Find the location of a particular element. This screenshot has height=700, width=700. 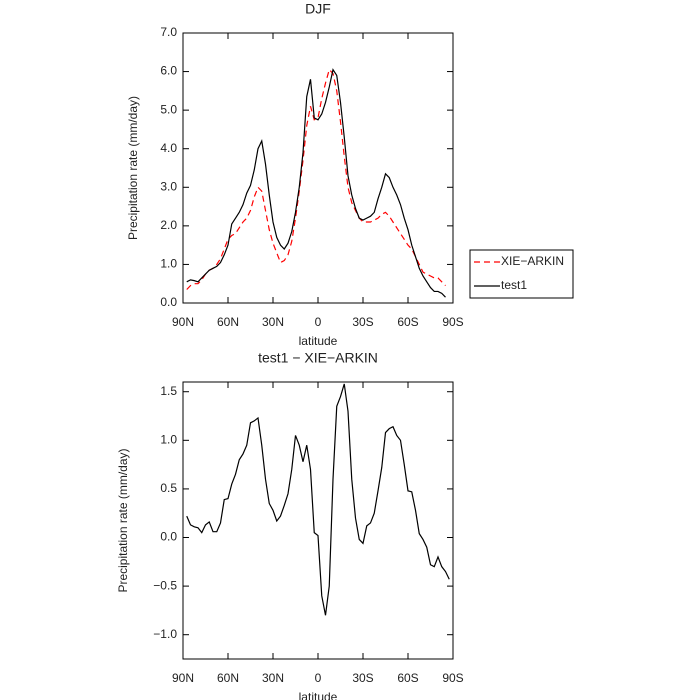

y-tick-label: 1.5 is located at coordinates (168, 391).